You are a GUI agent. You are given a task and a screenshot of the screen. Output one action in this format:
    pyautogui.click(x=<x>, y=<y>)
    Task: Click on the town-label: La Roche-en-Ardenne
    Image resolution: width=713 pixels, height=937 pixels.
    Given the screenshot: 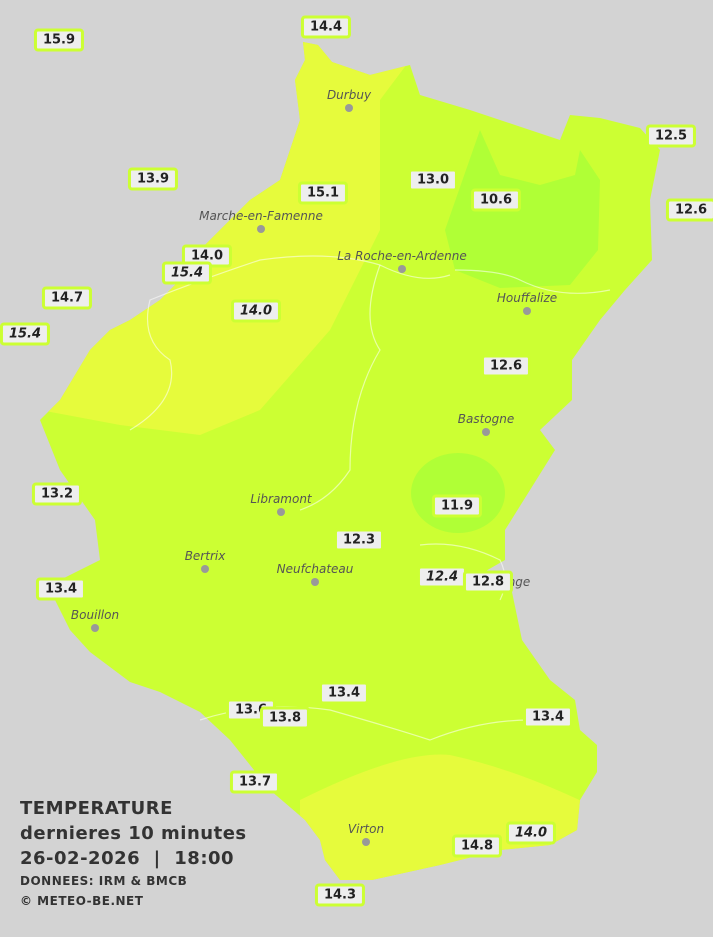 What is the action you would take?
    pyautogui.click(x=402, y=256)
    